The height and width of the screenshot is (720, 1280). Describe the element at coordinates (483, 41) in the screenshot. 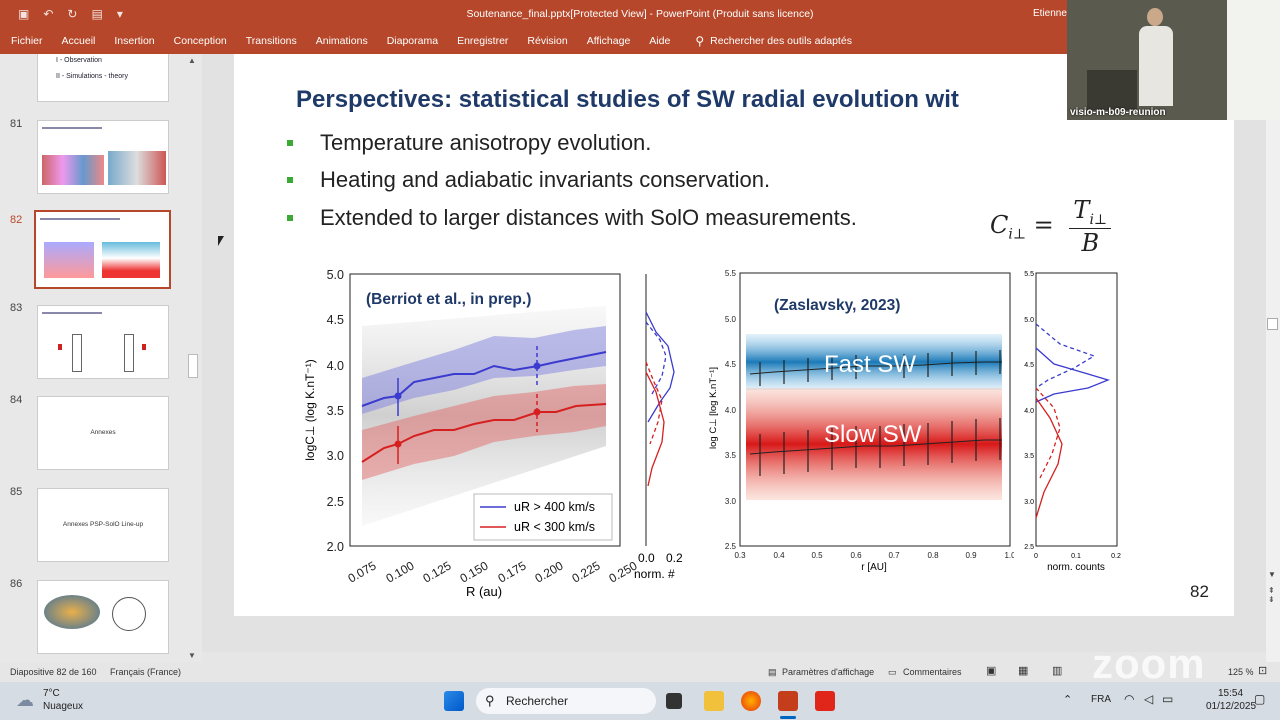

I see `tab-enregistrer: Enregistrer` at that location.